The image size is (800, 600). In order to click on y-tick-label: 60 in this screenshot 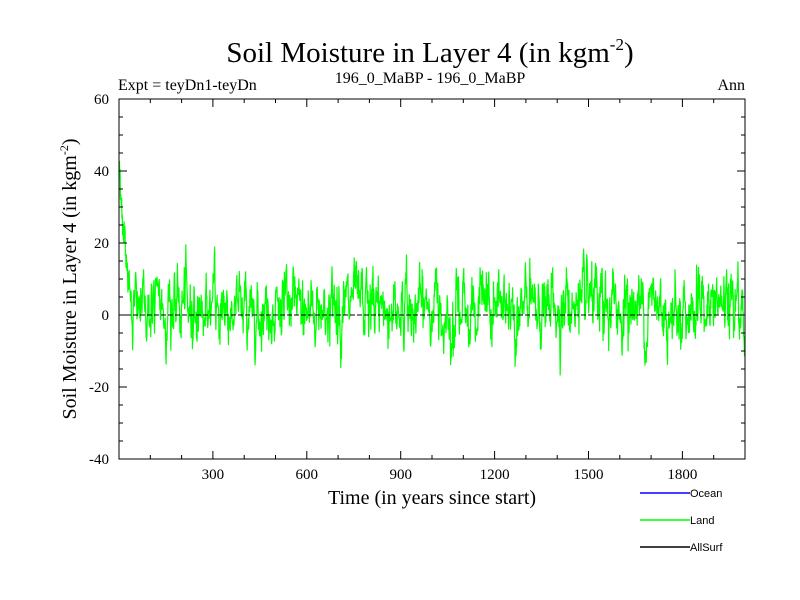, I will do `click(101, 100)`.